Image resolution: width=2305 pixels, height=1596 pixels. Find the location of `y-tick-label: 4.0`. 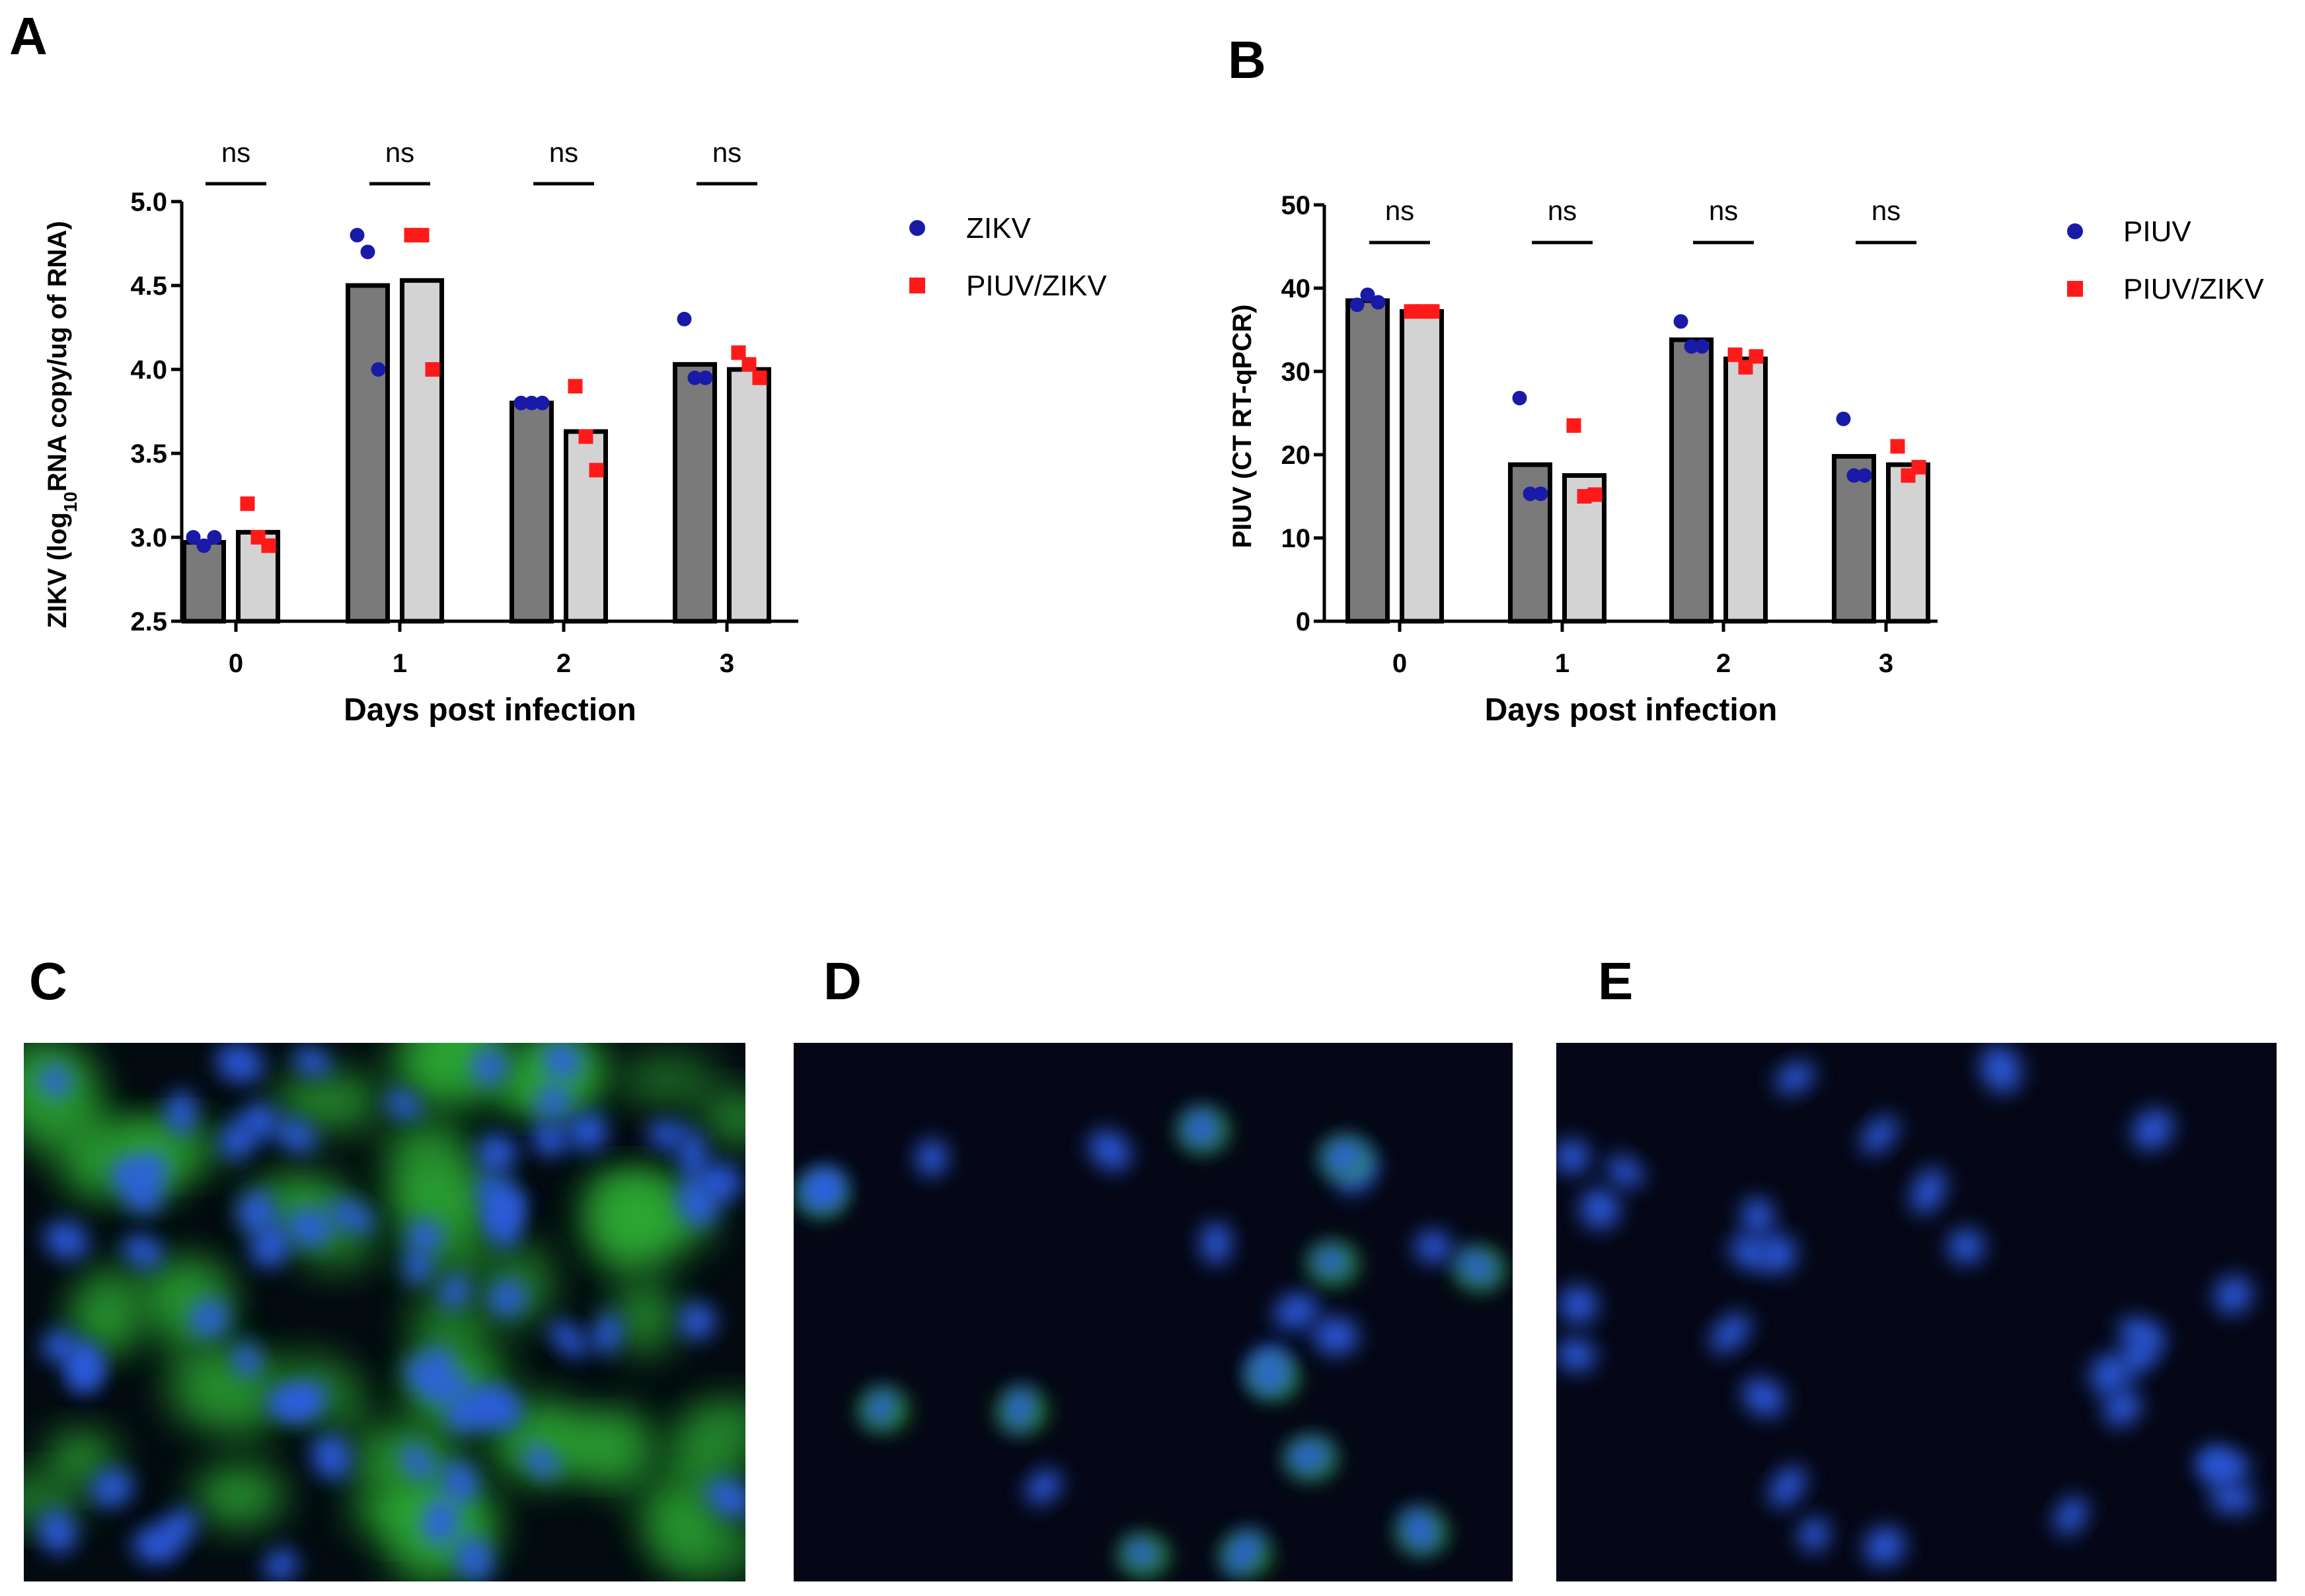

y-tick-label: 4.0 is located at coordinates (148, 370).